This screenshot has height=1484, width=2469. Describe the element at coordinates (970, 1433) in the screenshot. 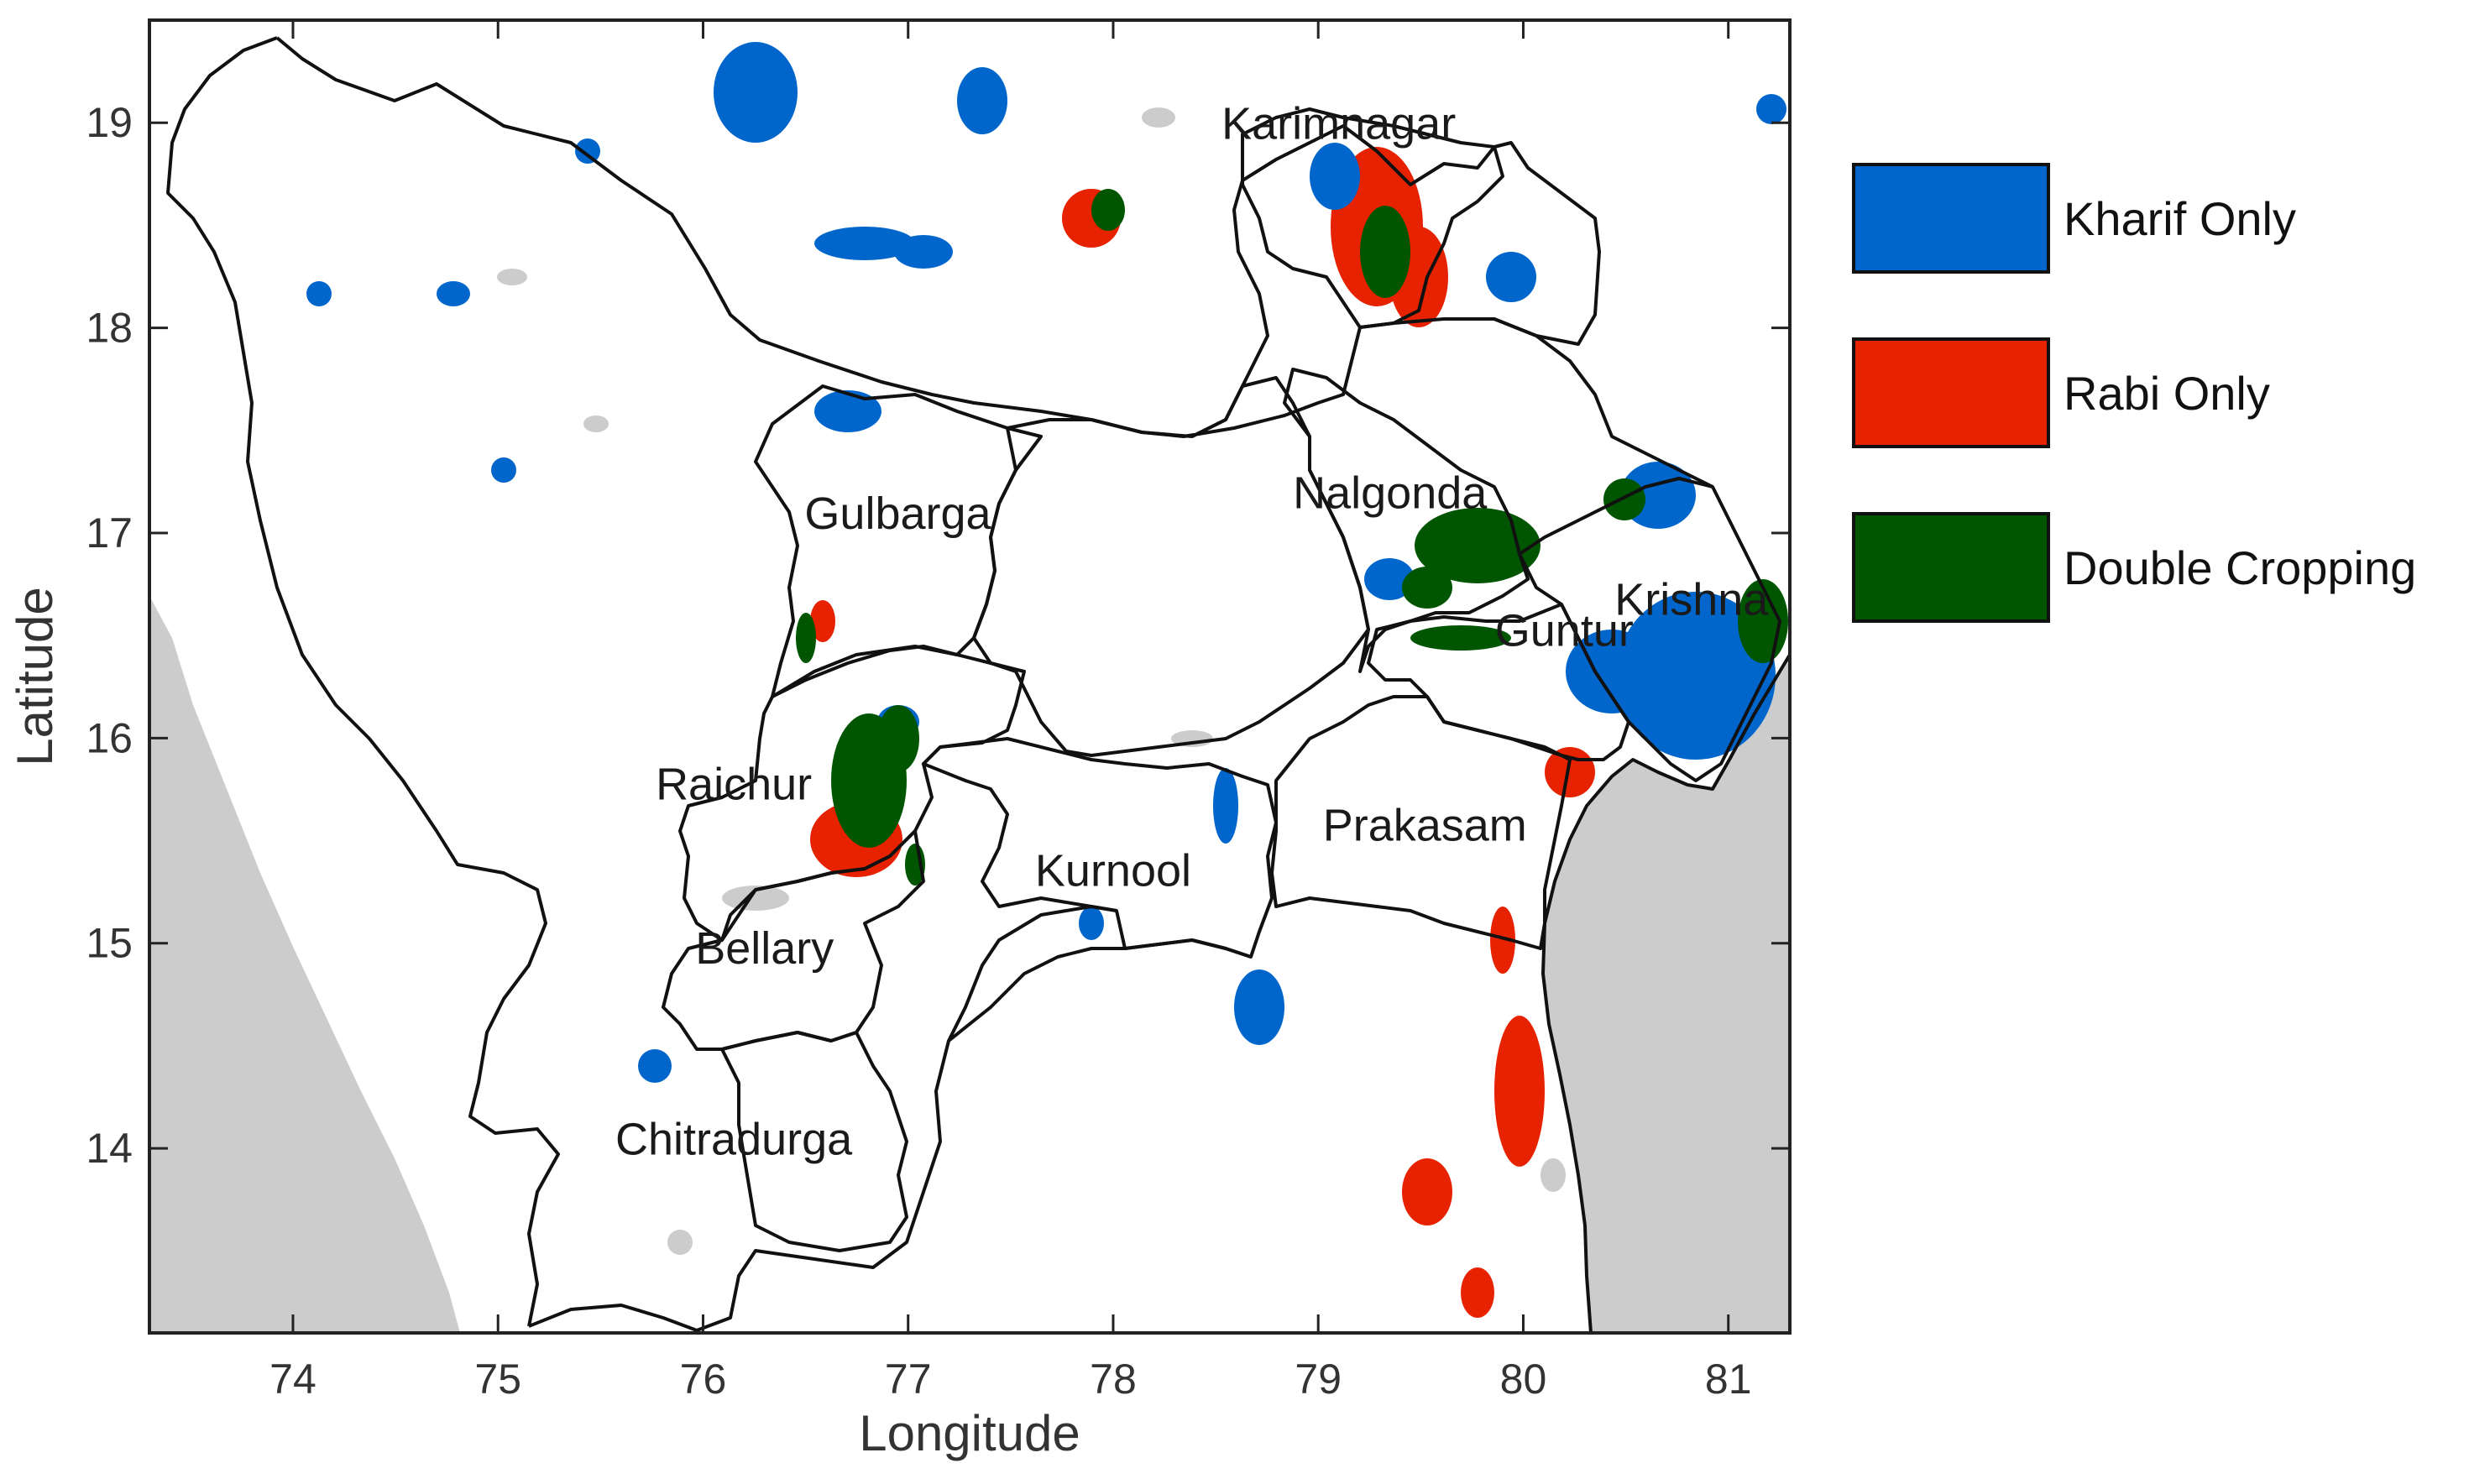

I see `x-axis-label: Longitude` at that location.